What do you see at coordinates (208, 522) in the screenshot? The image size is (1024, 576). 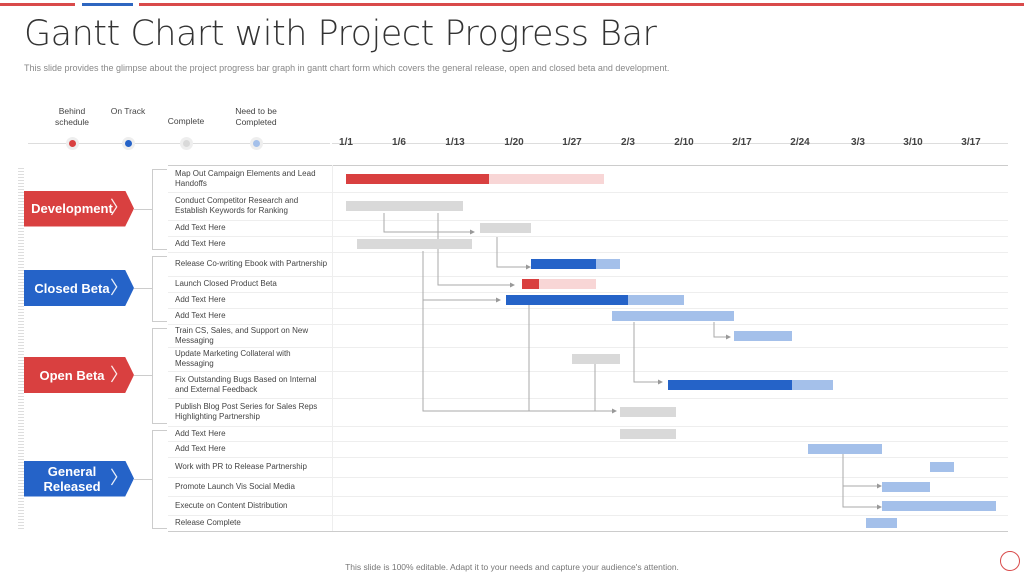 I see `task-label: Release Complete` at bounding box center [208, 522].